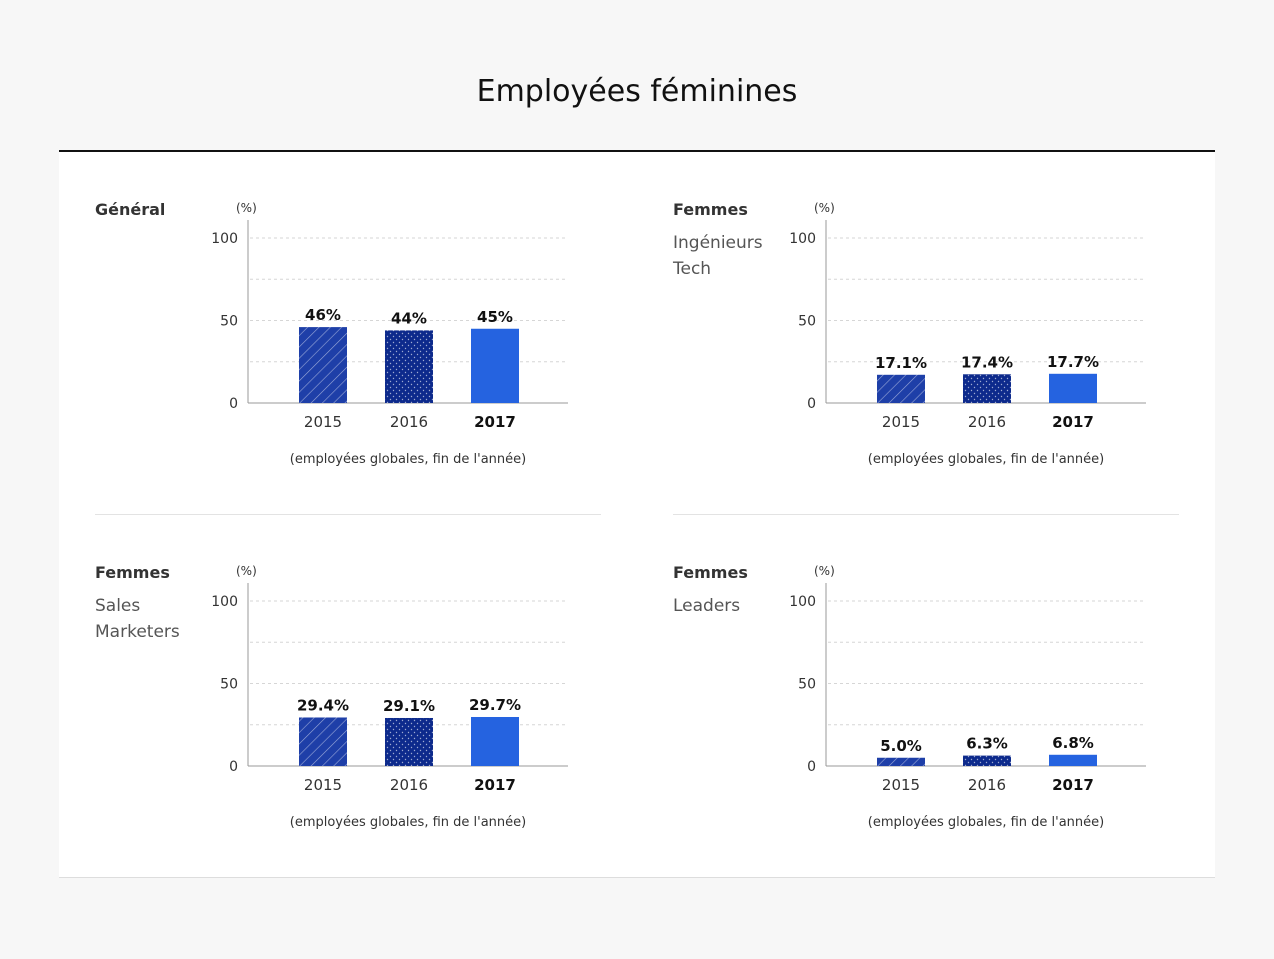  Describe the element at coordinates (718, 256) in the screenshot. I see `chart-subtitle: Ingénieurs Tech` at that location.